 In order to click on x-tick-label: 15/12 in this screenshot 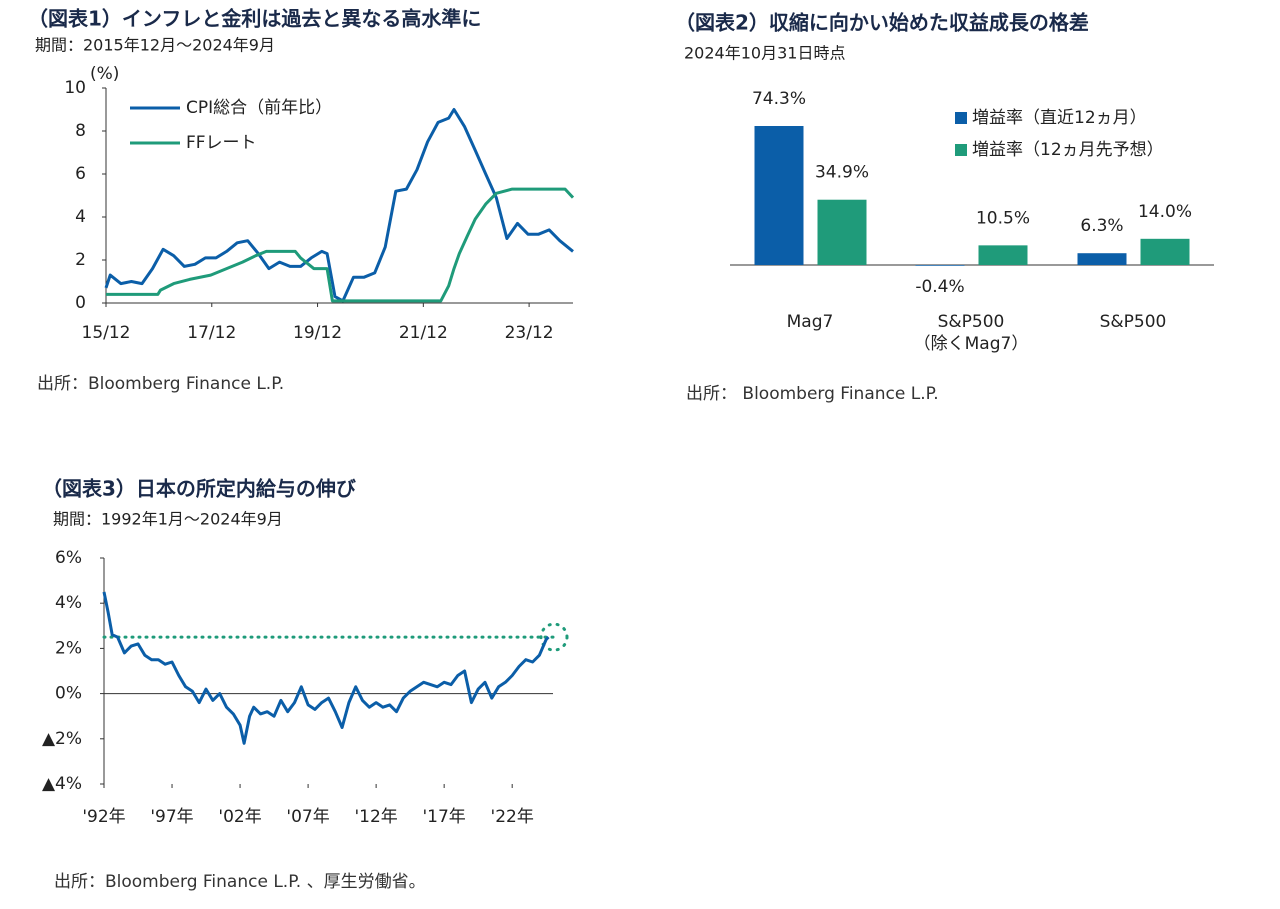, I will do `click(106, 333)`.